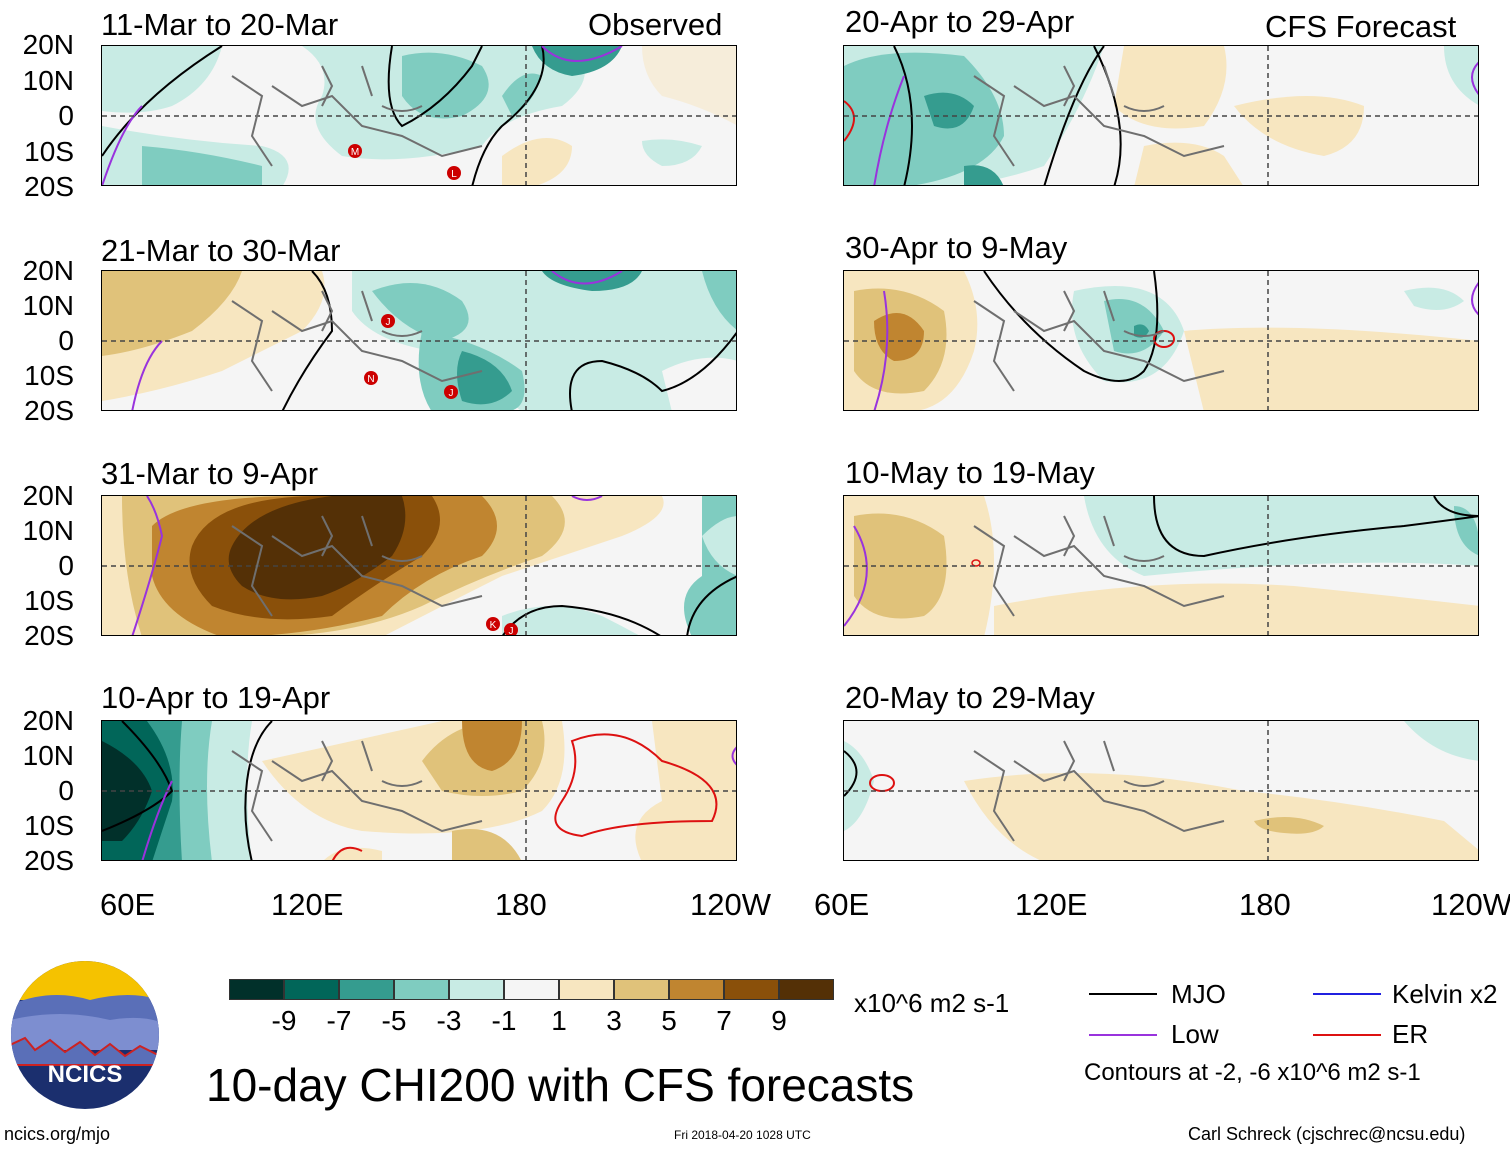  I want to click on colorbar-tick: -5, so click(394, 1020).